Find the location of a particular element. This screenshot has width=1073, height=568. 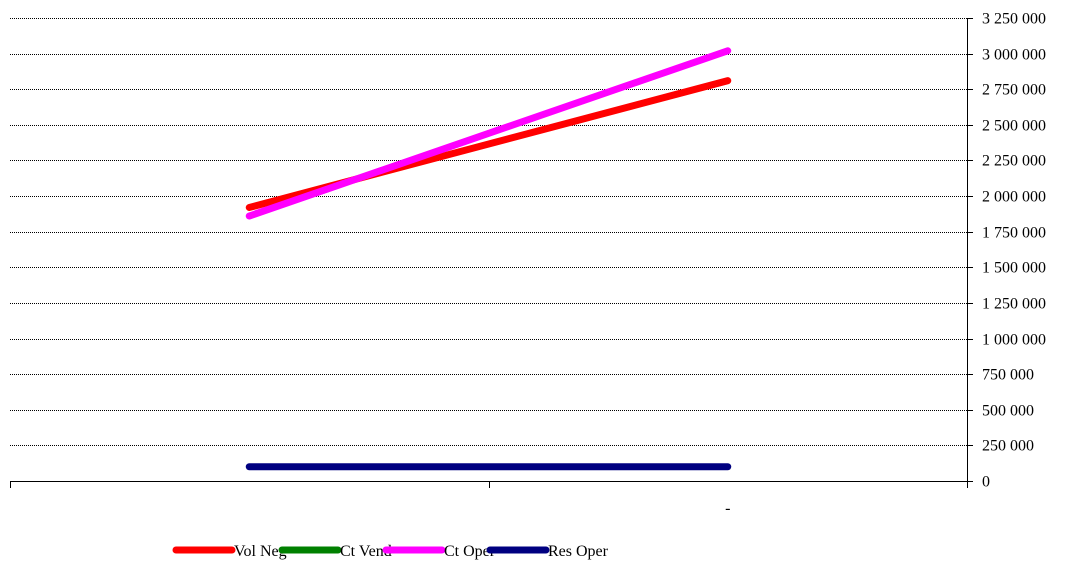

y-tick-label: 2 750 000 is located at coordinates (1014, 90).